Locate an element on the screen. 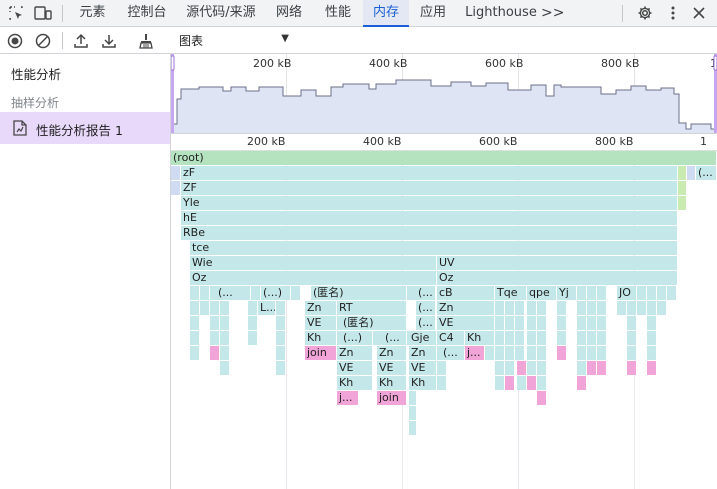  view-mode-select: 图表 ▼ is located at coordinates (234, 40).